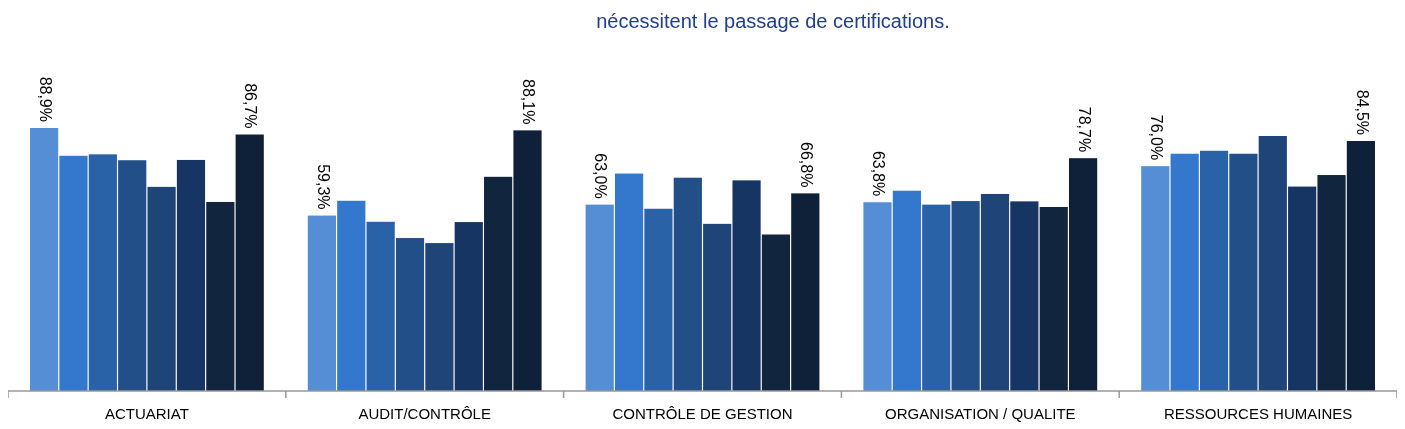  Describe the element at coordinates (807, 165) in the screenshot. I see `data-label: 66,8%` at that location.